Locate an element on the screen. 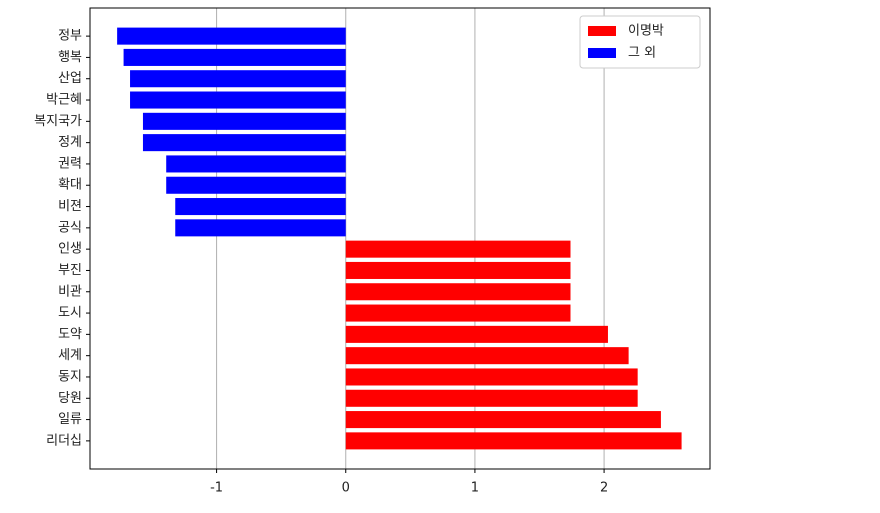 The height and width of the screenshot is (513, 880). y-tick-label: 인생 is located at coordinates (70, 249).